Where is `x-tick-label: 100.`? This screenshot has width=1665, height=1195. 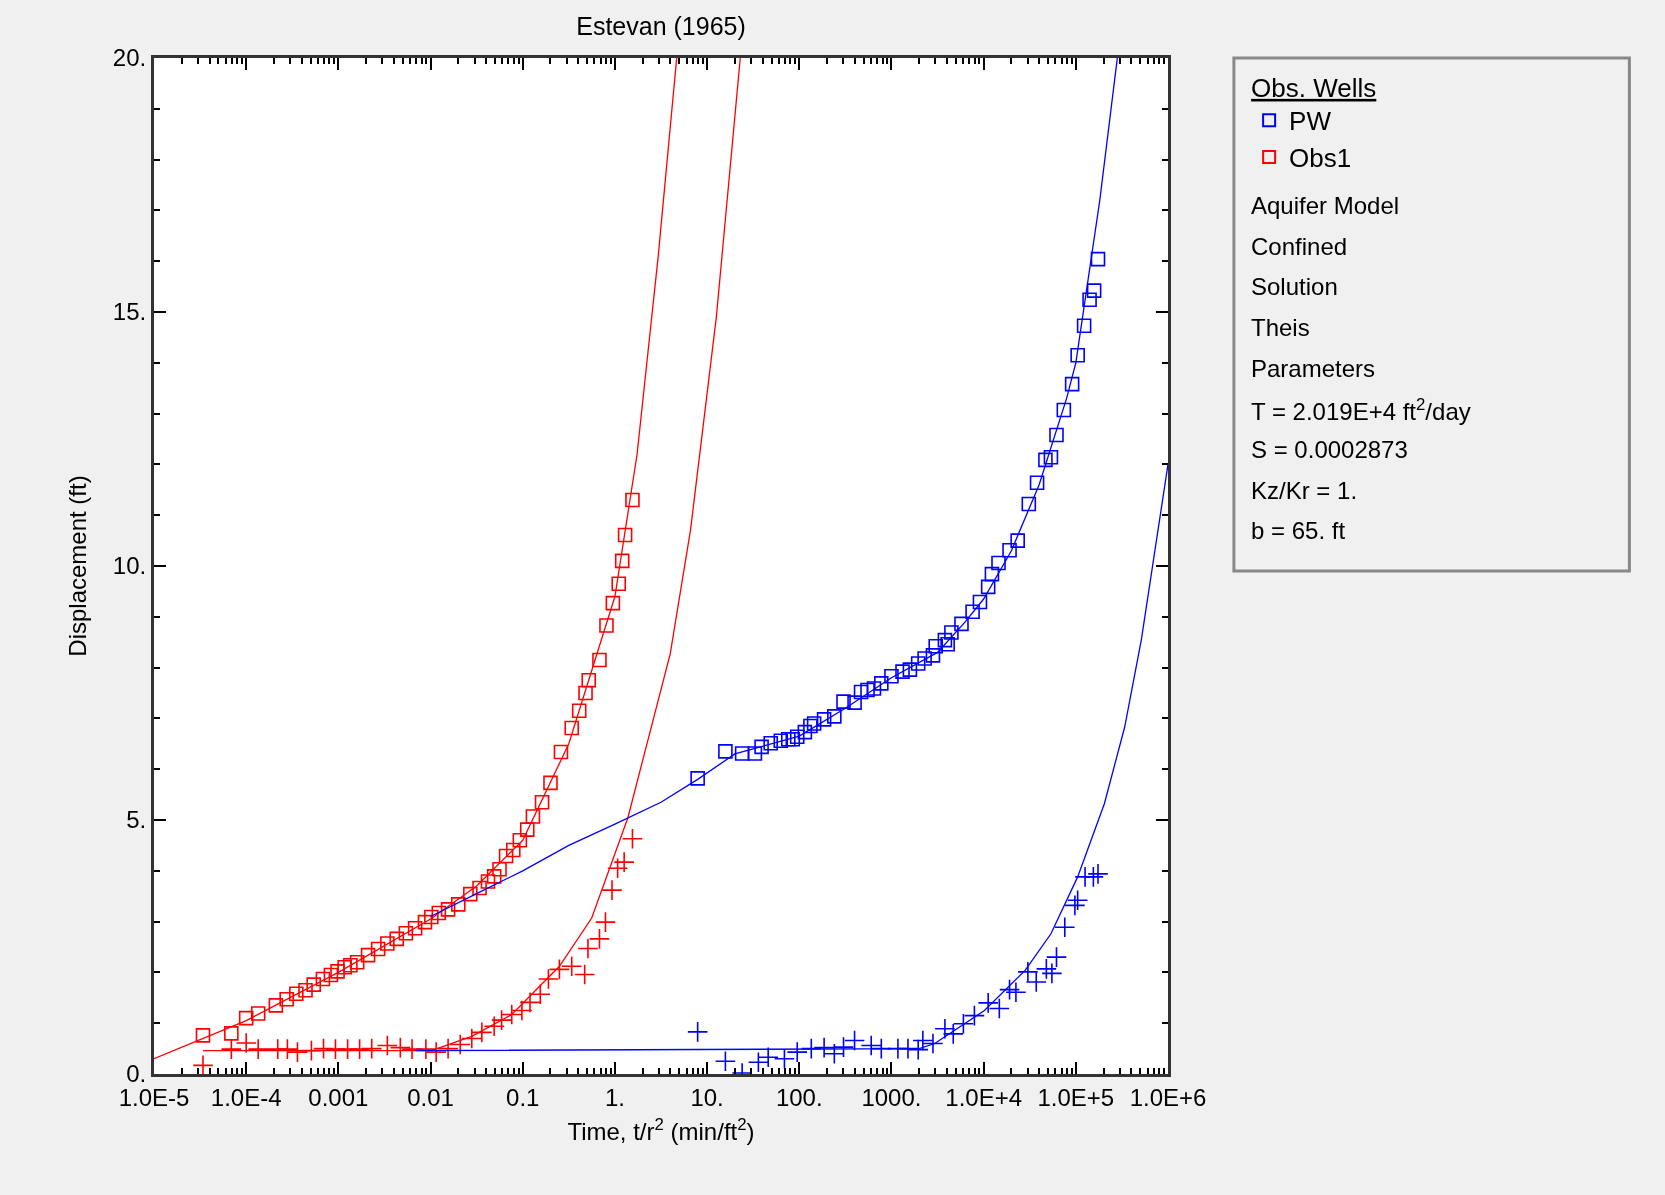
x-tick-label: 100. is located at coordinates (799, 1097).